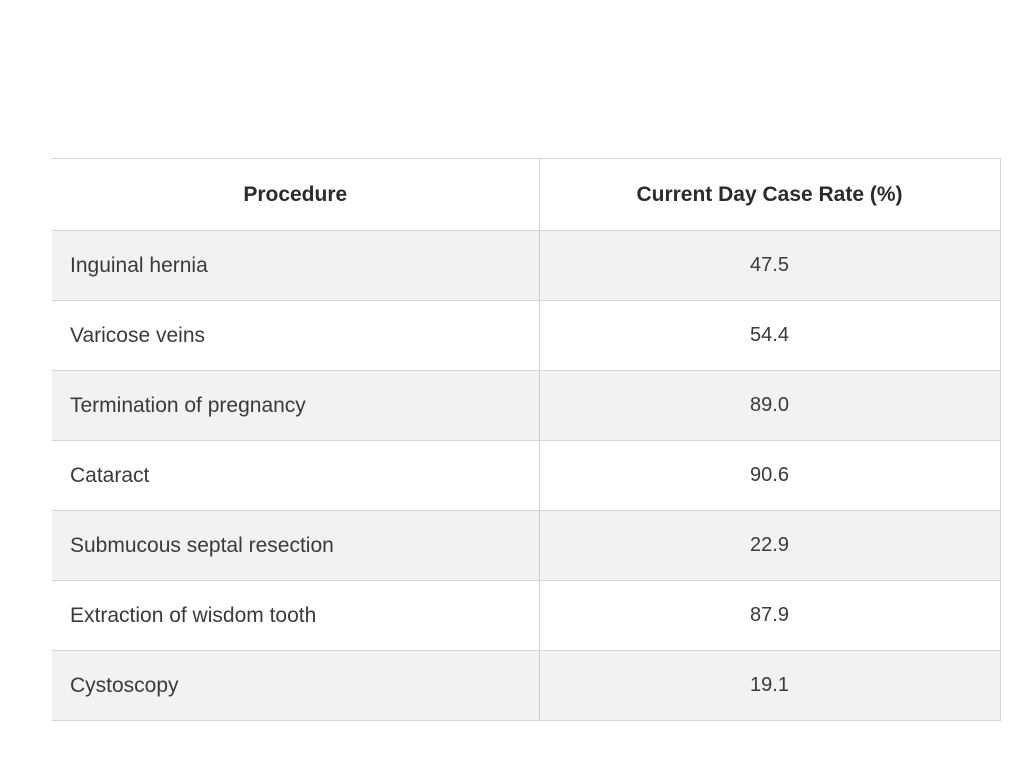 The width and height of the screenshot is (1024, 768). What do you see at coordinates (770, 335) in the screenshot?
I see `rate-cell: 54.4` at bounding box center [770, 335].